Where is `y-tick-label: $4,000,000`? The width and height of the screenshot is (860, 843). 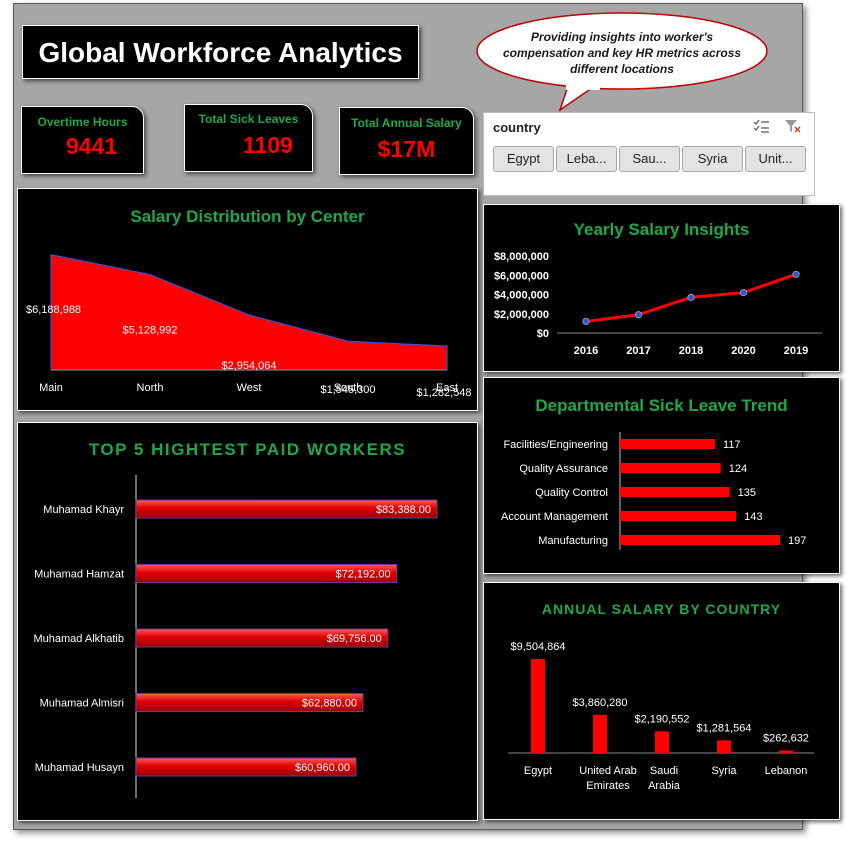 y-tick-label: $4,000,000 is located at coordinates (521, 296).